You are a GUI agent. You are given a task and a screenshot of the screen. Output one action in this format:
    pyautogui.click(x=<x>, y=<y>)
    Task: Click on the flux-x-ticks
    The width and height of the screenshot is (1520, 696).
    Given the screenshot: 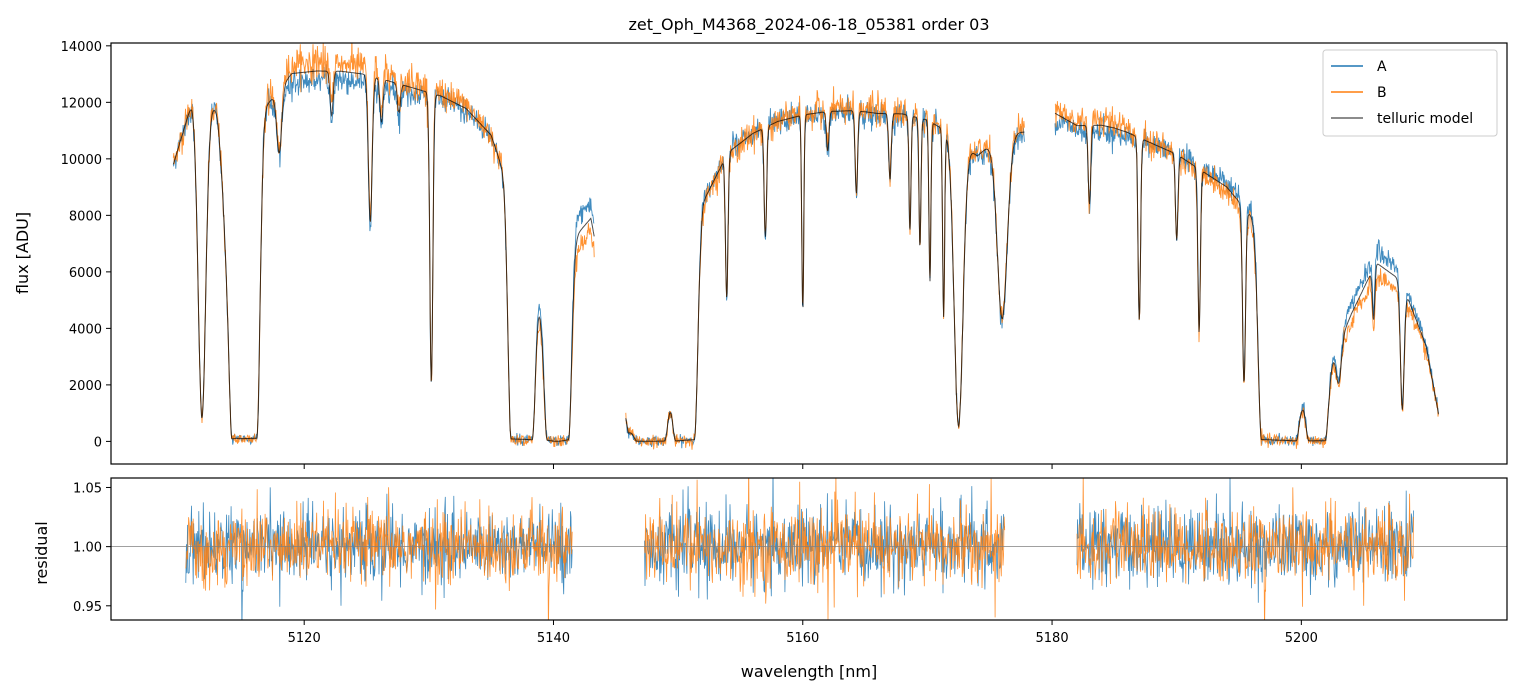 What is the action you would take?
    pyautogui.click(x=802, y=466)
    